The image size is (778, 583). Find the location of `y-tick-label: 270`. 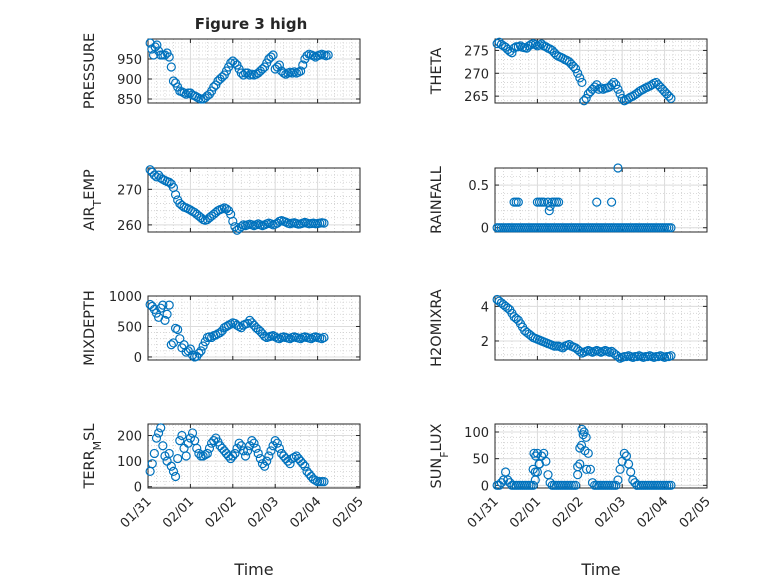

y-tick-label: 270 is located at coordinates (476, 74).